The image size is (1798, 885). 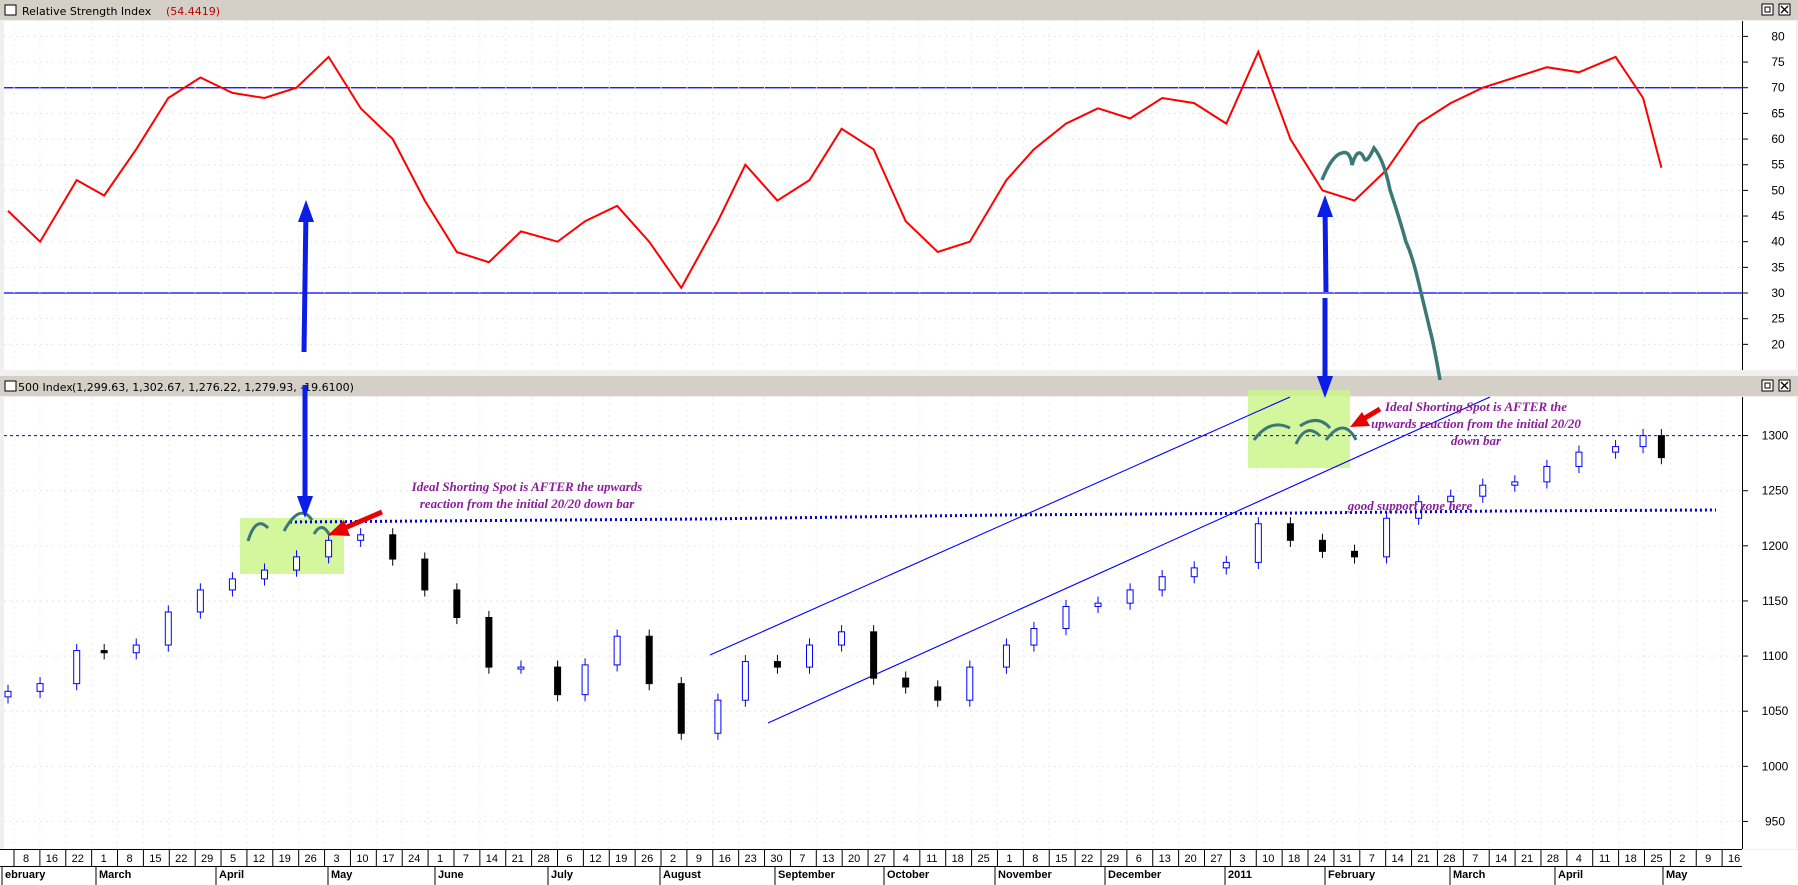 I want to click on date-label: 23, so click(x=751, y=859).